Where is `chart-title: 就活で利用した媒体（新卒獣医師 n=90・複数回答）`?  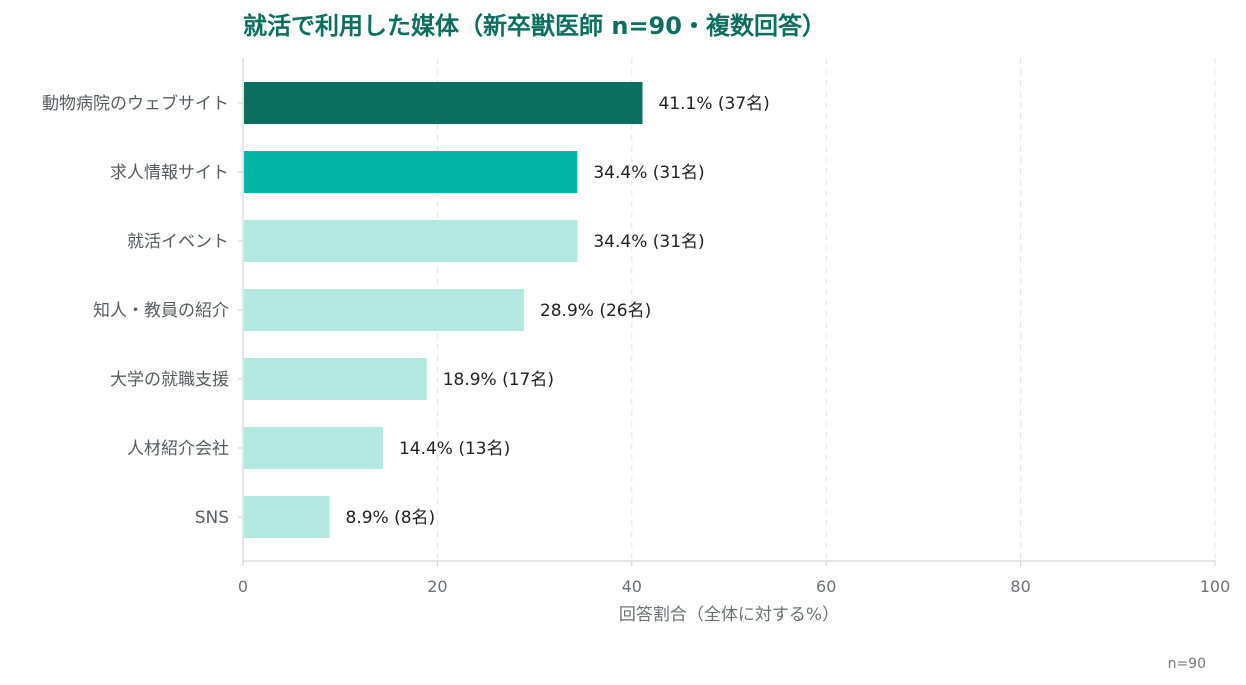 chart-title: 就活で利用した媒体（新卒獣医師 n=90・複数回答） is located at coordinates (534, 26).